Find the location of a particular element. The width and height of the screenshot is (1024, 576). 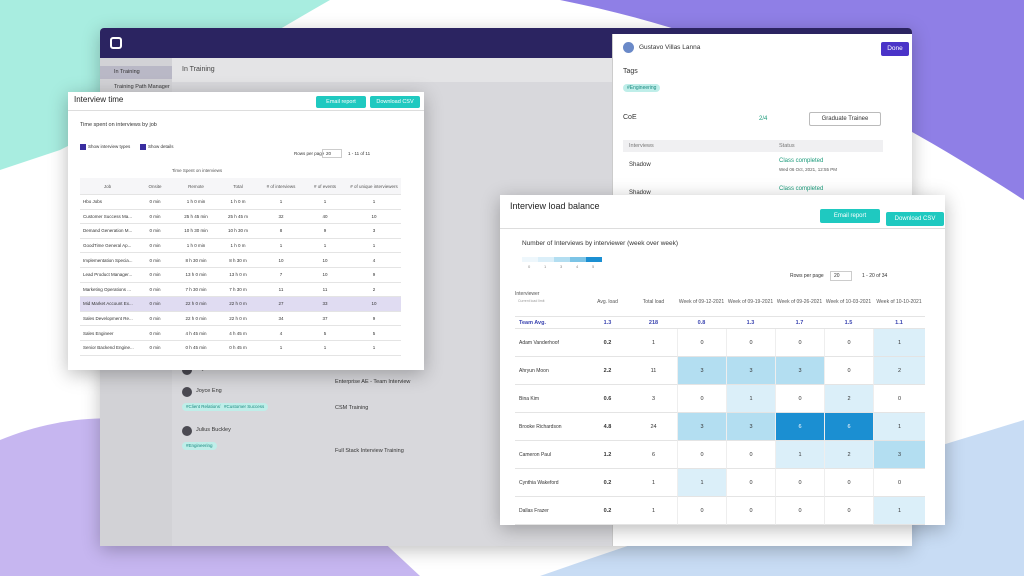

table-cell: 13 h 0 min is located at coordinates (196, 275).